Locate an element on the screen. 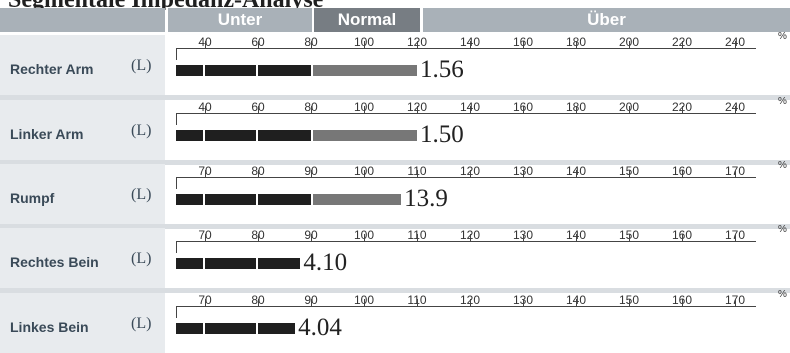 The height and width of the screenshot is (353, 790). segment-value: 4.10 is located at coordinates (325, 262).